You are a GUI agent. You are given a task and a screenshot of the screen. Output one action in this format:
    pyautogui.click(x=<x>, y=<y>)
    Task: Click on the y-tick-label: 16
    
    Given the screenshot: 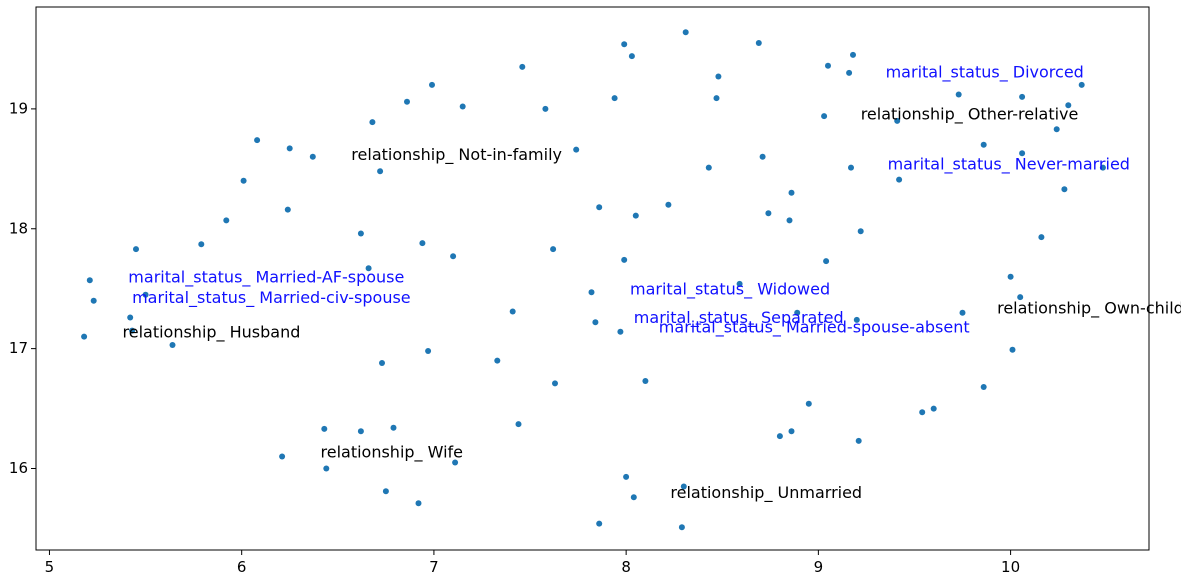 What is the action you would take?
    pyautogui.click(x=18, y=468)
    